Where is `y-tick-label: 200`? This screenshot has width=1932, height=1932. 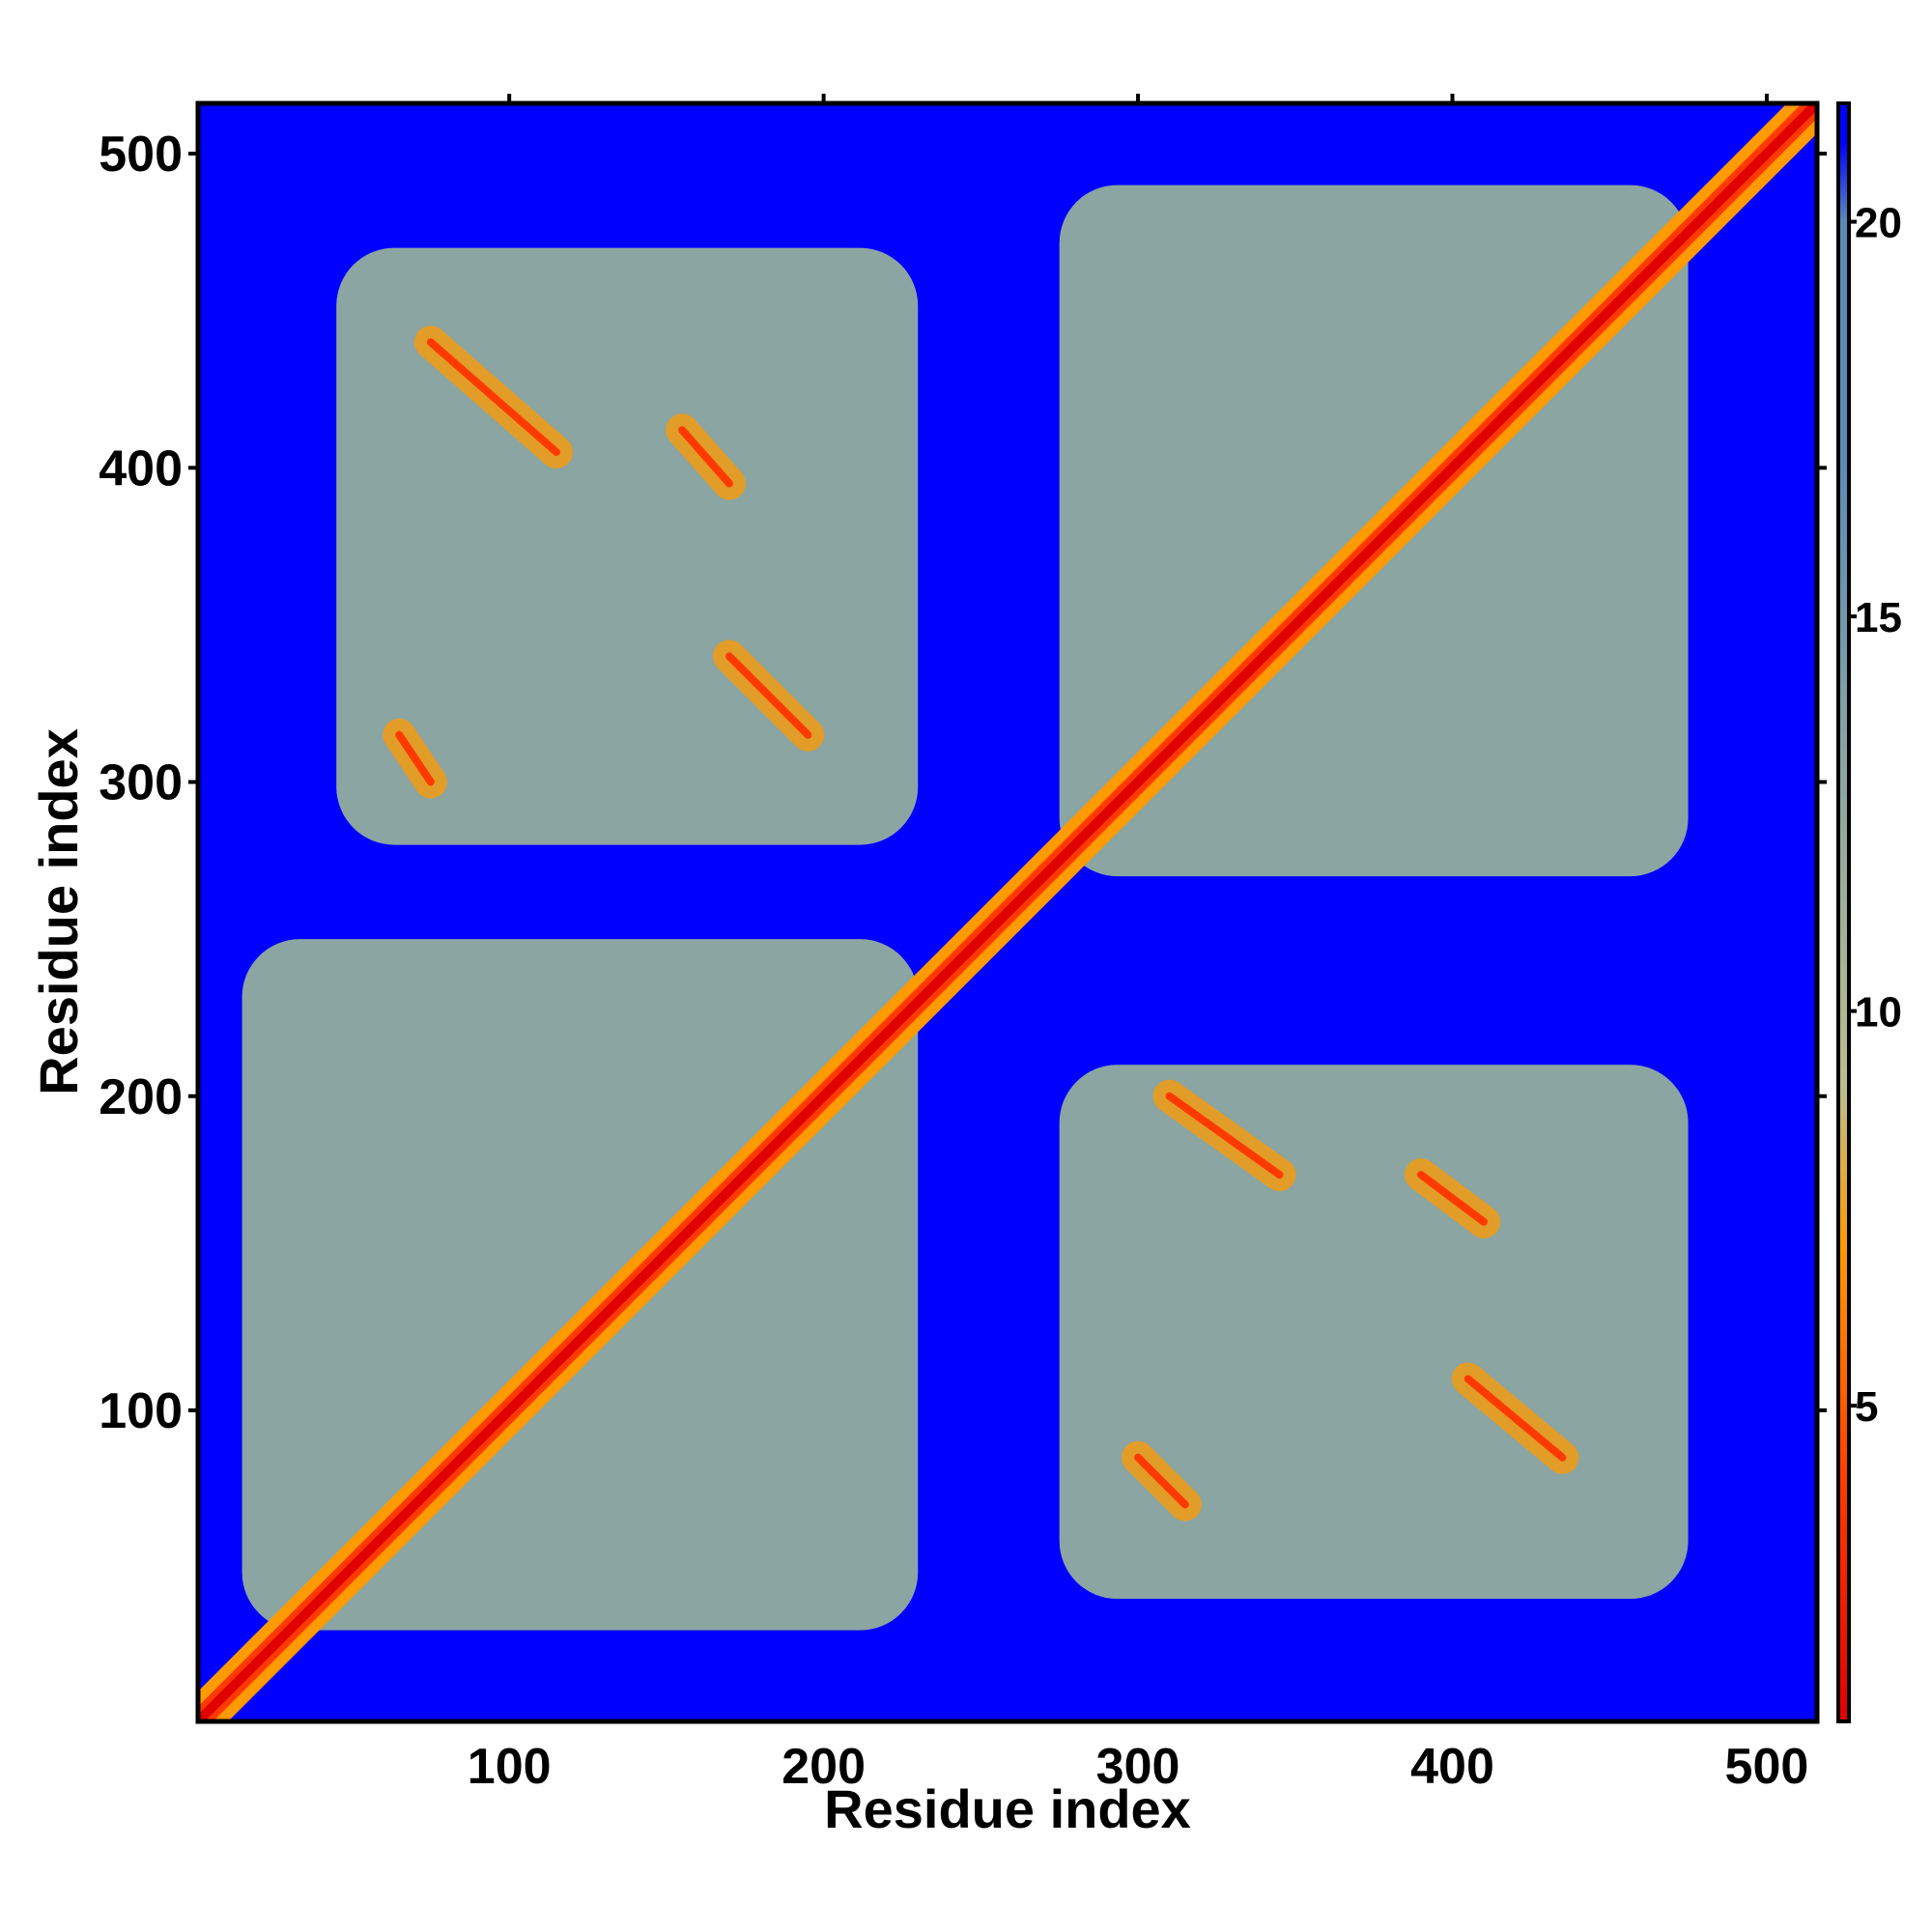
y-tick-label: 200 is located at coordinates (141, 1097).